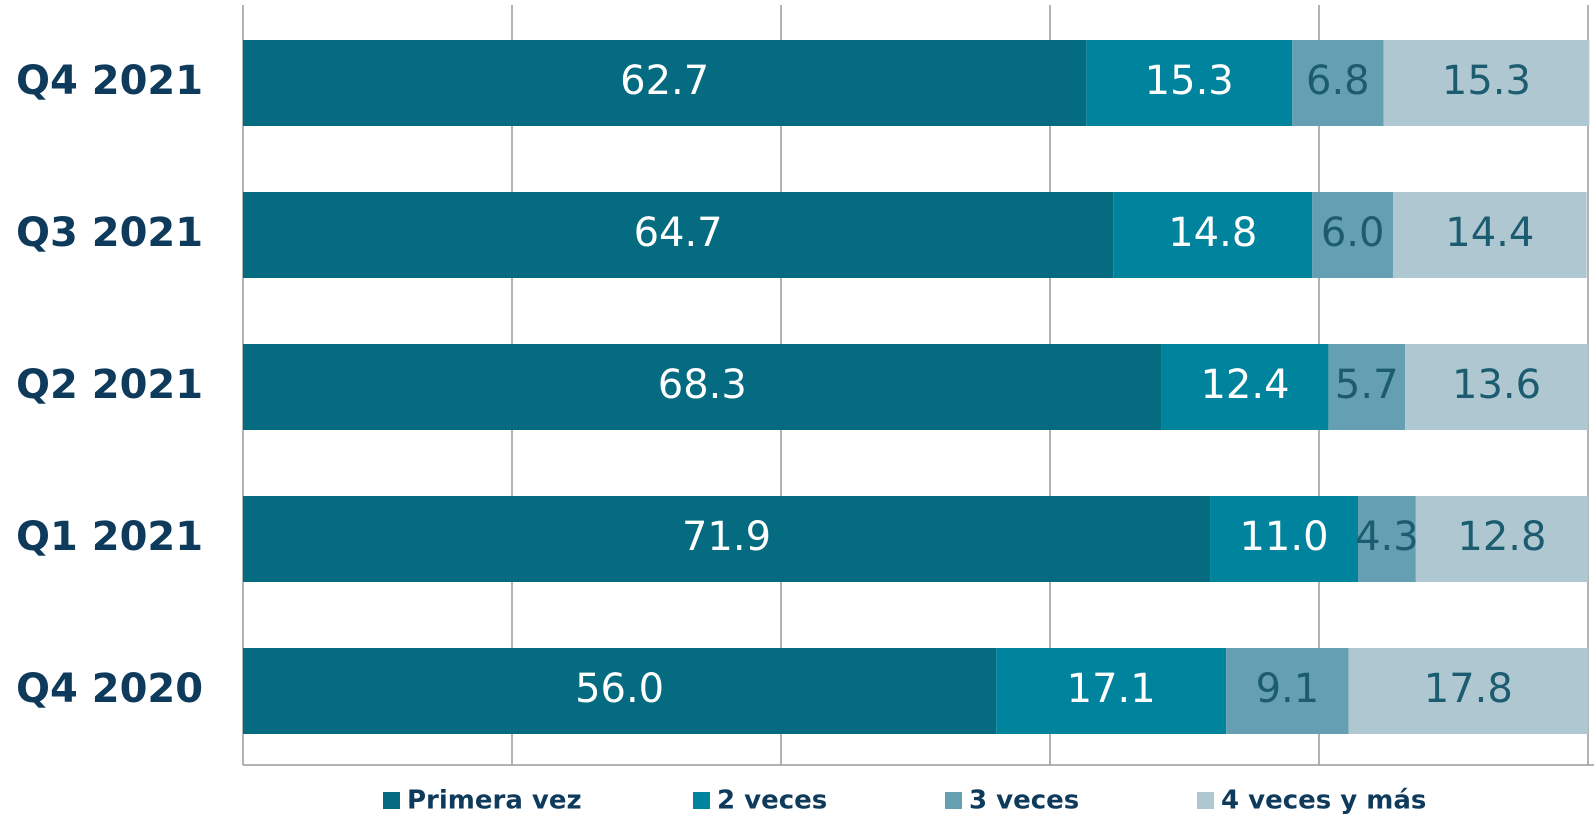 The height and width of the screenshot is (832, 1594). Describe the element at coordinates (109, 689) in the screenshot. I see `y-tick-label: Q4 2020` at that location.